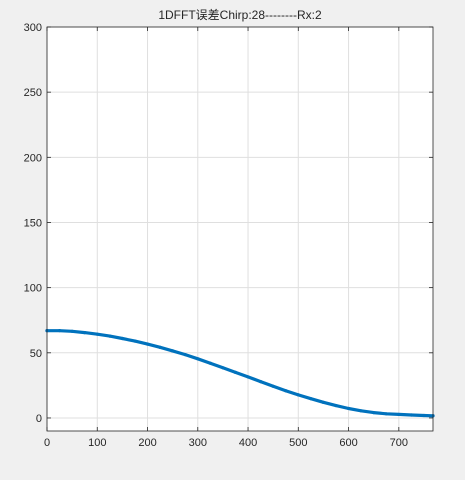 This screenshot has height=480, width=465. I want to click on chart-title: 1DFFT误差Chirp:28--------Rx:2, so click(240, 15).